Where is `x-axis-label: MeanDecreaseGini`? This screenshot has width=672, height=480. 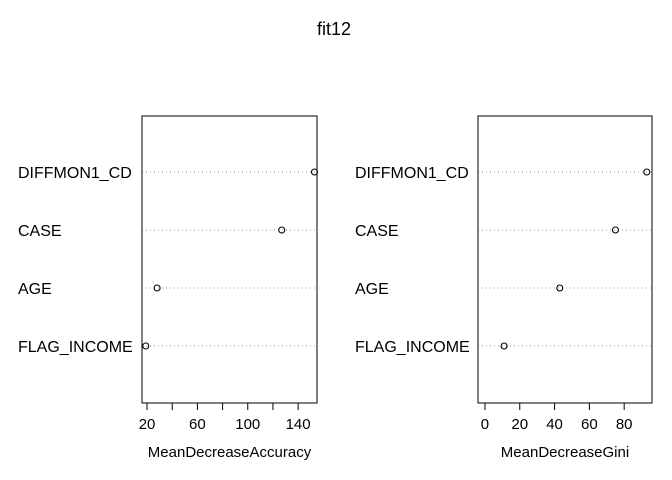 x-axis-label: MeanDecreaseGini is located at coordinates (565, 452).